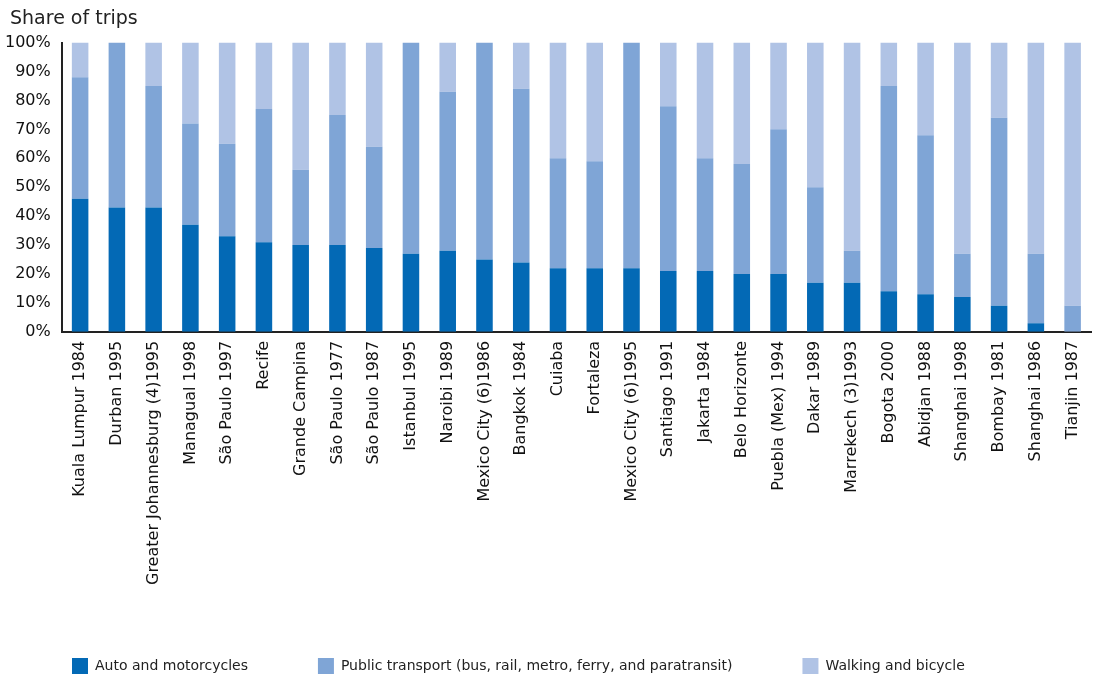  What do you see at coordinates (74, 17) in the screenshot?
I see `y-axis-title: Share of trips` at bounding box center [74, 17].